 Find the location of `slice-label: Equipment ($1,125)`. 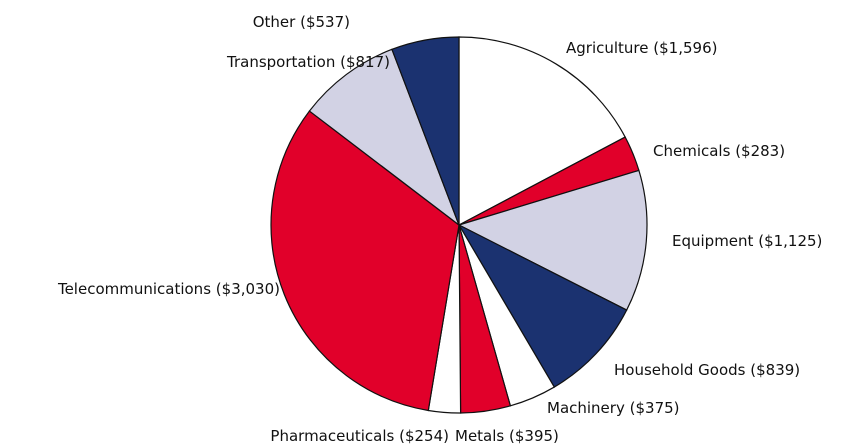

slice-label: Equipment ($1,125) is located at coordinates (747, 241).